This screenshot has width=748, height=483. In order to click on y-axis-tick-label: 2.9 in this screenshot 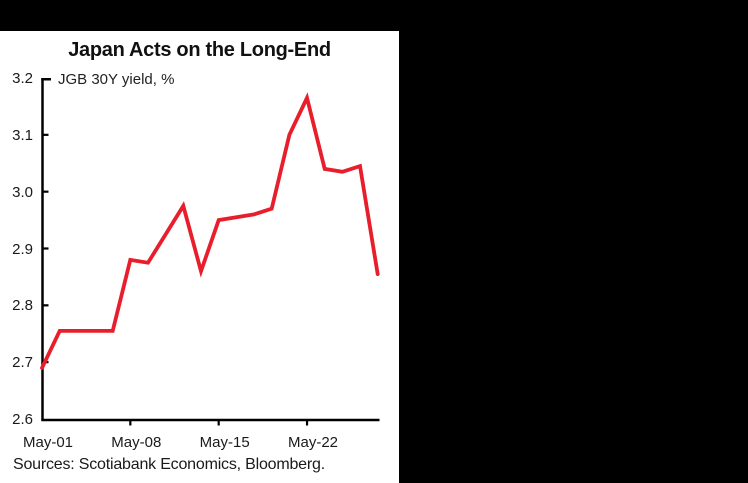, I will do `click(22, 249)`.